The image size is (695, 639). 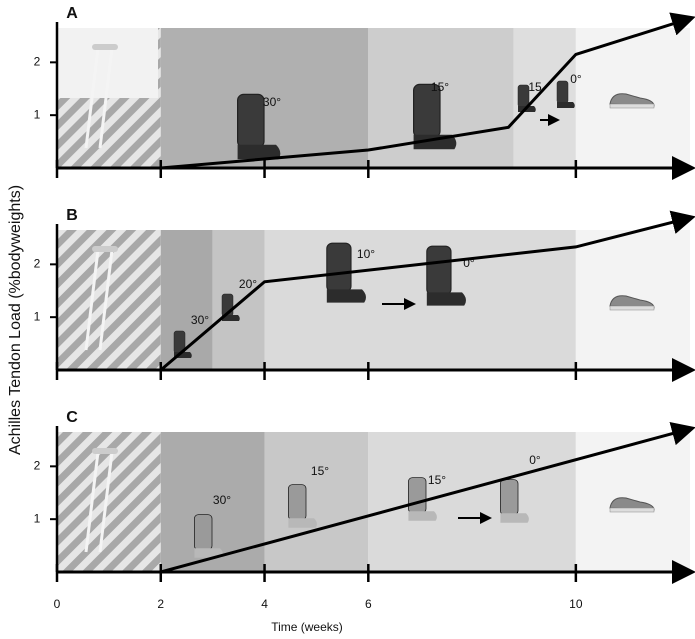 I want to click on angle-annotation: 15, so click(x=535, y=87).